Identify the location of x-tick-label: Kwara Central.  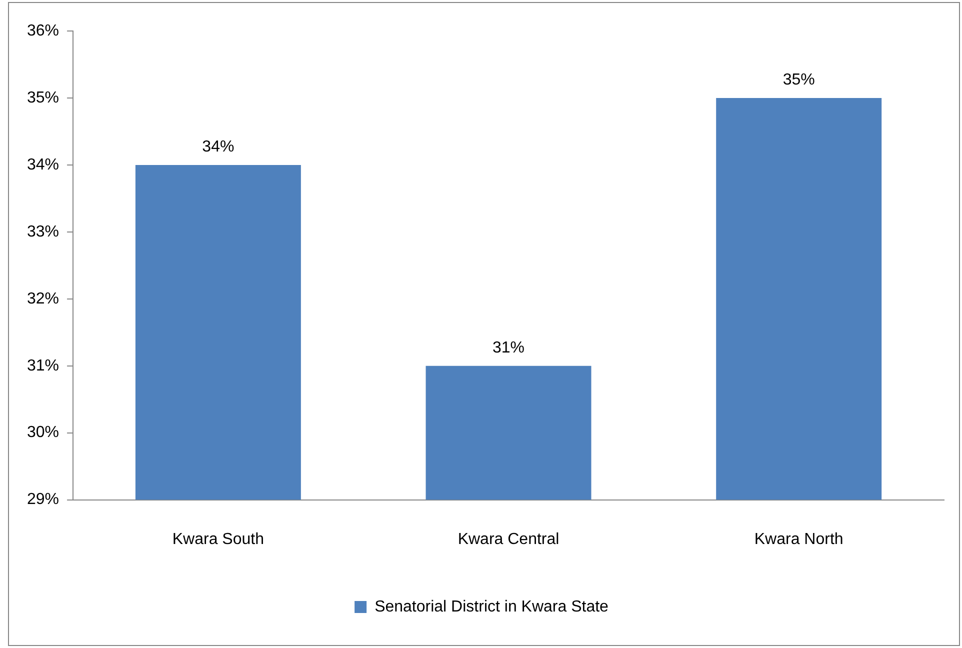
(509, 539).